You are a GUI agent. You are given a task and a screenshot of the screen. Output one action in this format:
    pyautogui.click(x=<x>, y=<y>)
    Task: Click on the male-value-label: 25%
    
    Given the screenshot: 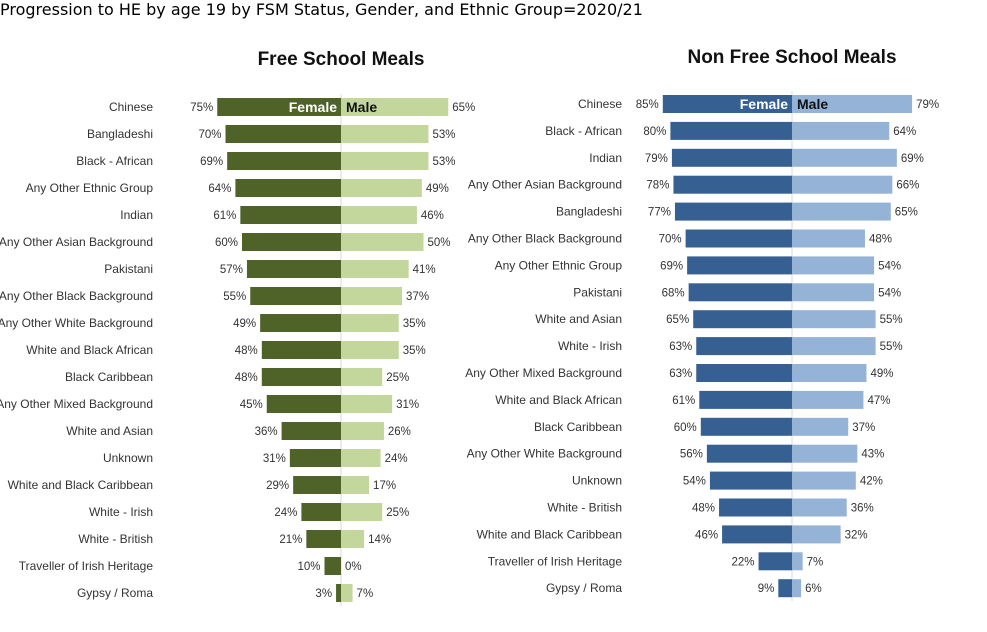 What is the action you would take?
    pyautogui.click(x=397, y=513)
    